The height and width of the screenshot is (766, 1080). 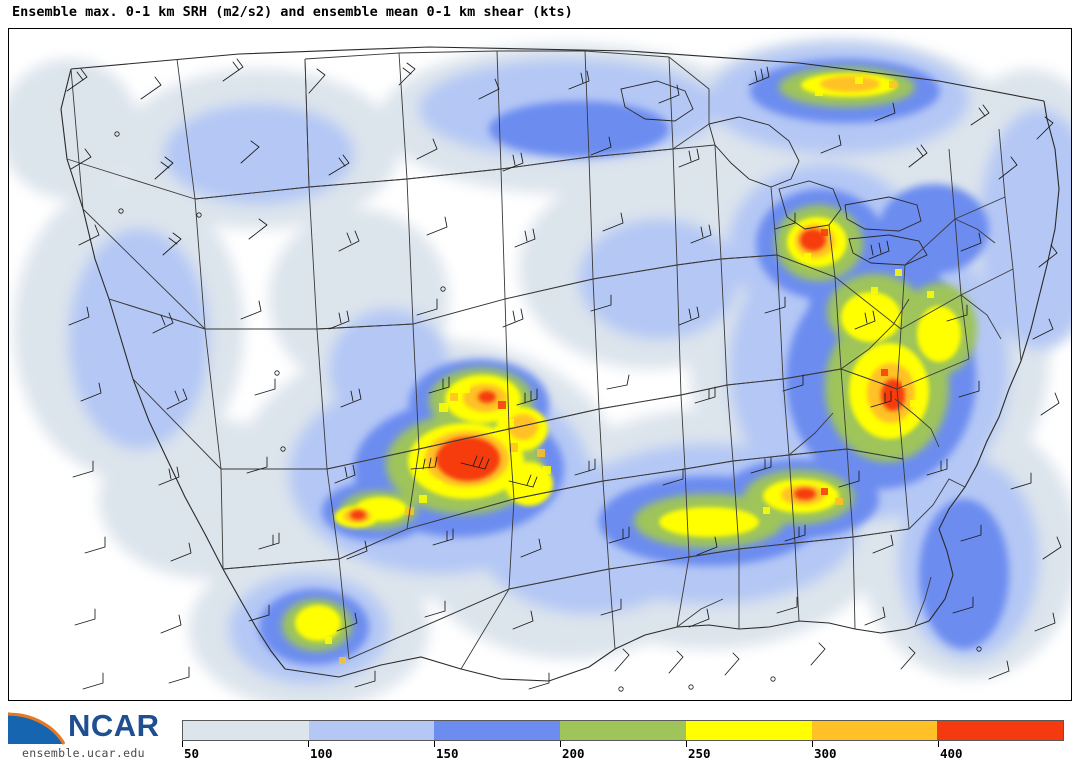 I want to click on ncar-logo: NCAR ensemble.ucar.edu, so click(x=91, y=734).